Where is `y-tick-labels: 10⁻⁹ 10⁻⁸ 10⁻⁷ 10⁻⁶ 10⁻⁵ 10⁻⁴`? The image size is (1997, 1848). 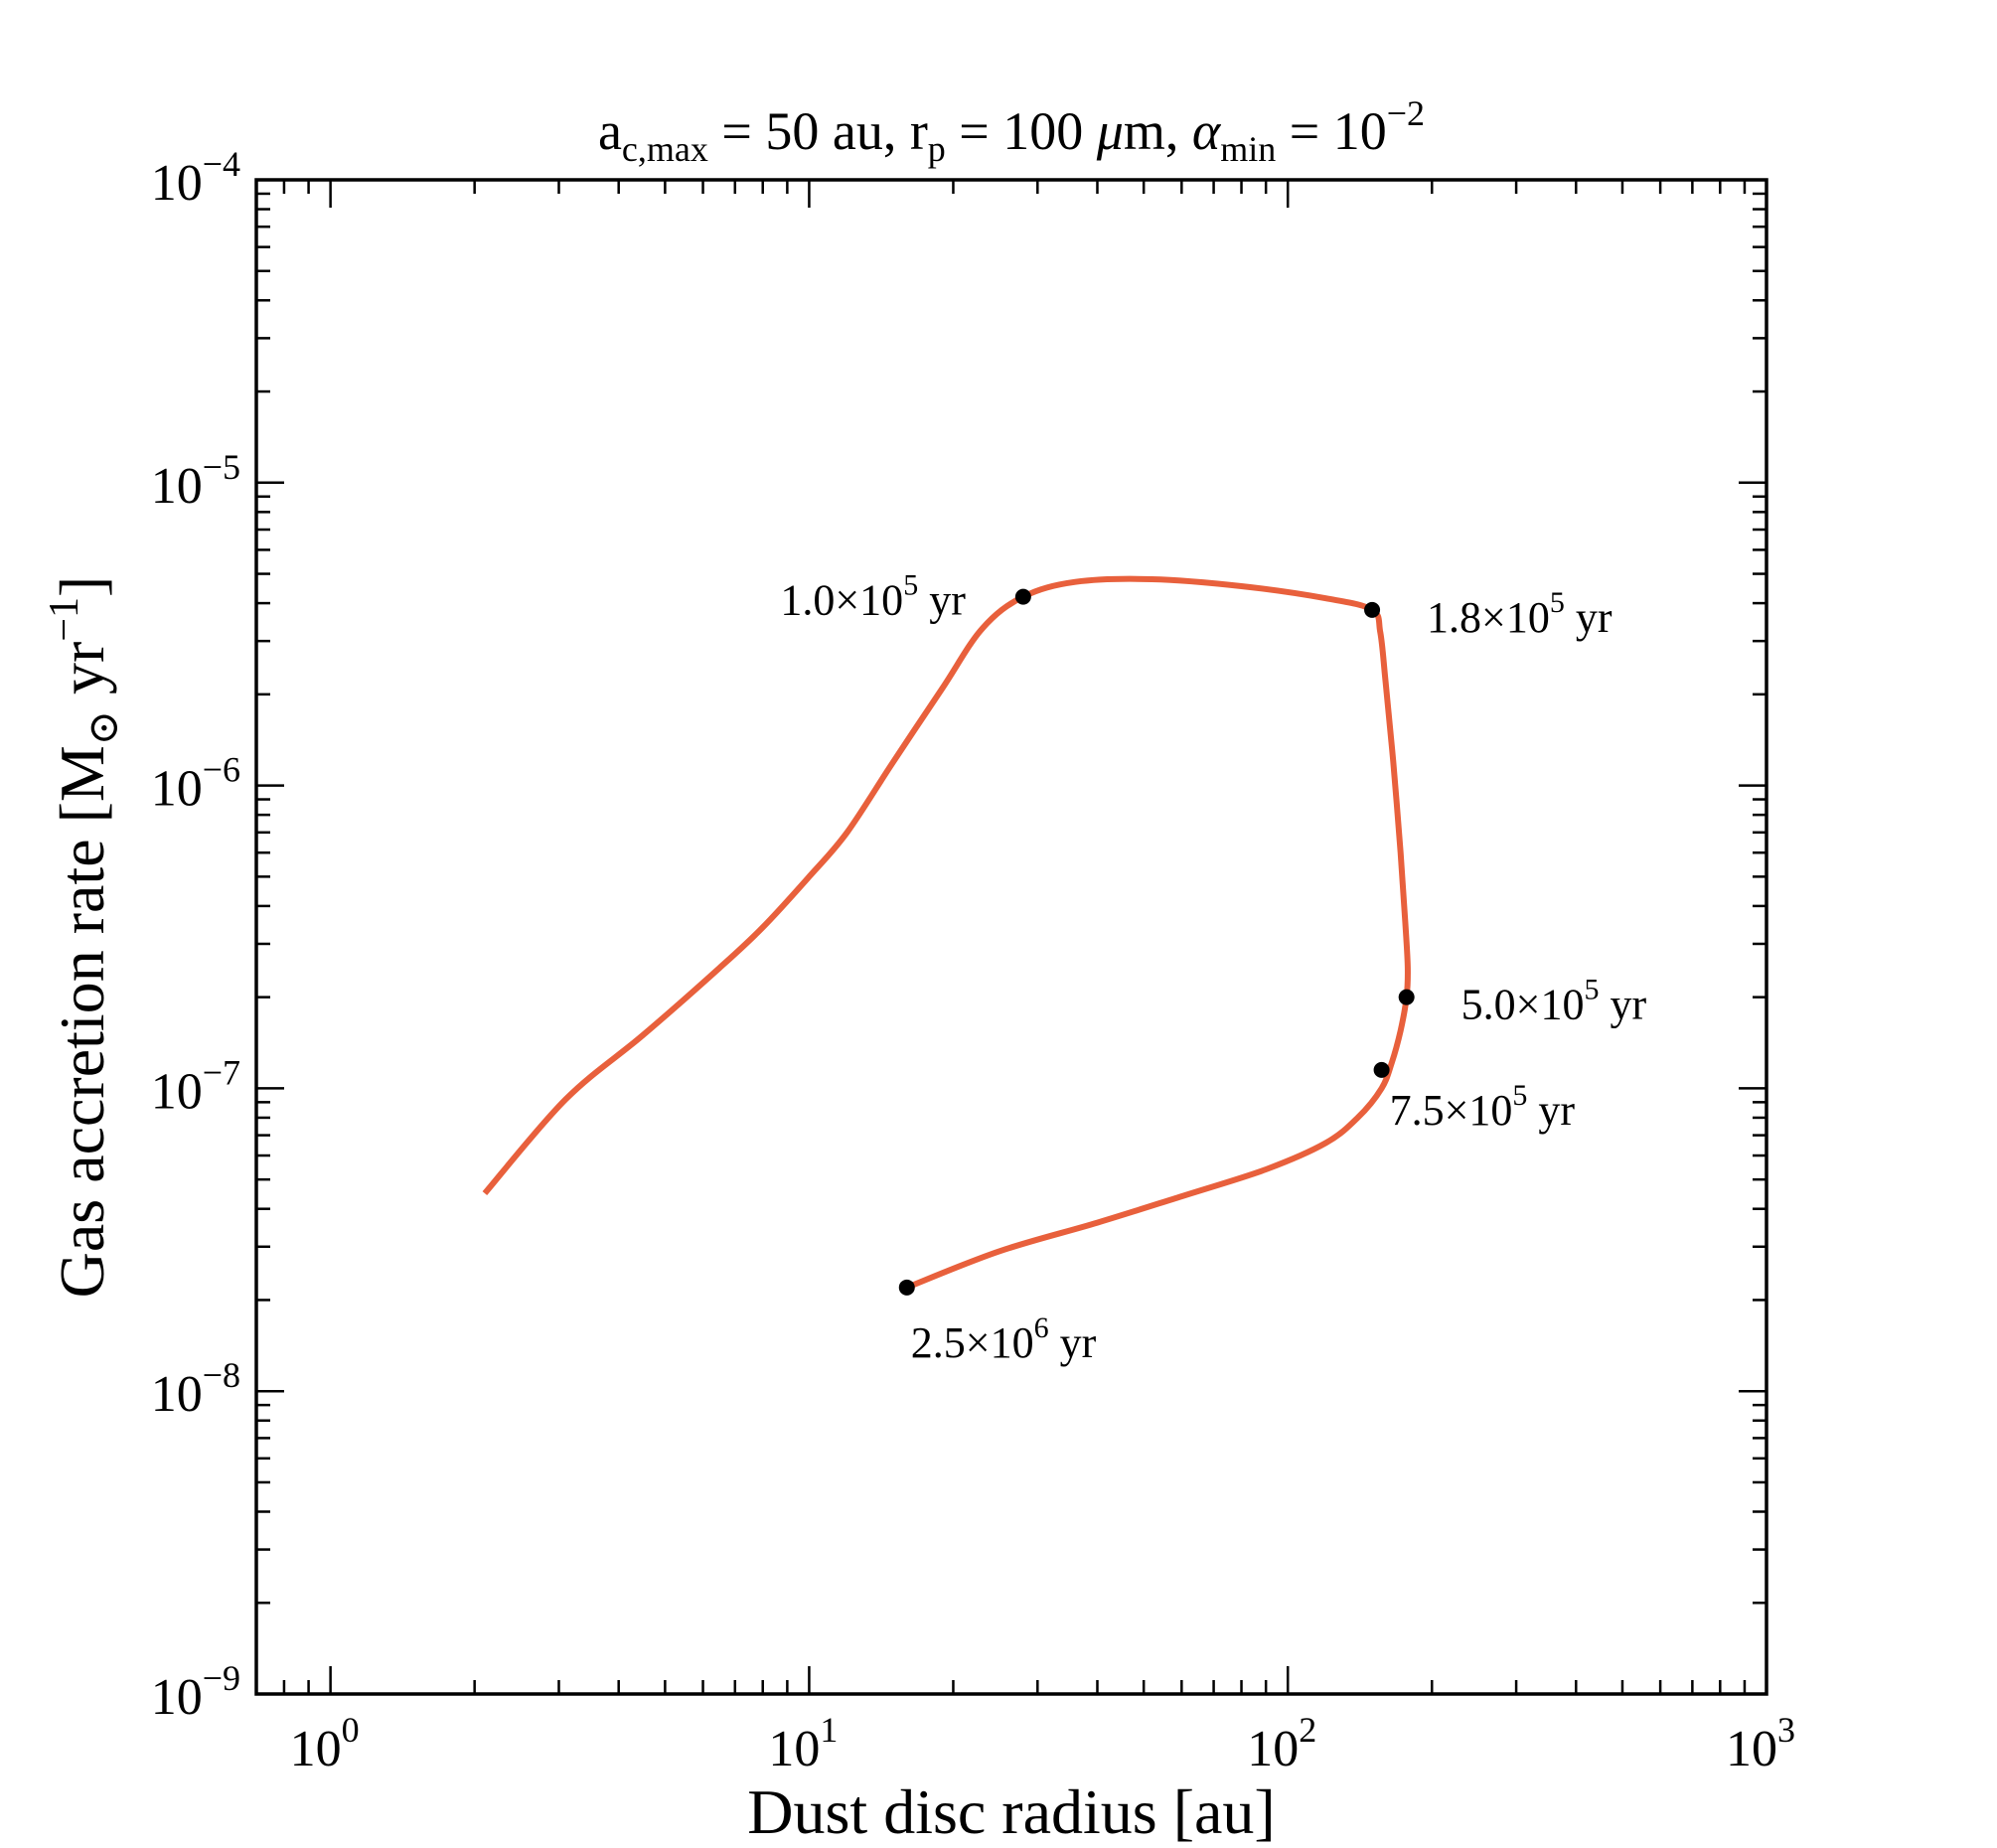
y-tick-labels: 10⁻⁹ 10⁻⁸ 10⁻⁷ 10⁻⁶ 10⁻⁵ 10⁻⁴ is located at coordinates (195, 935).